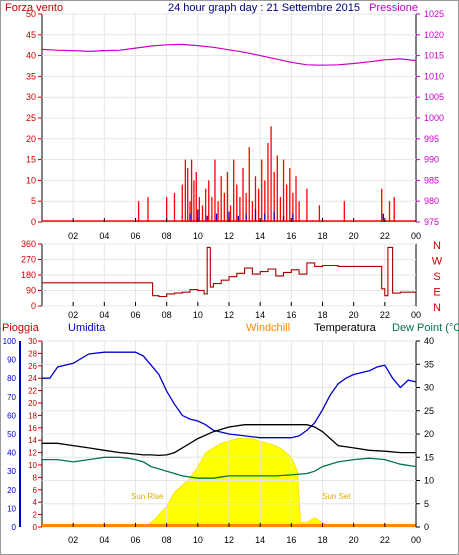 The height and width of the screenshot is (555, 459). Describe the element at coordinates (31, 291) in the screenshot. I see `y-tick-label: 90` at that location.